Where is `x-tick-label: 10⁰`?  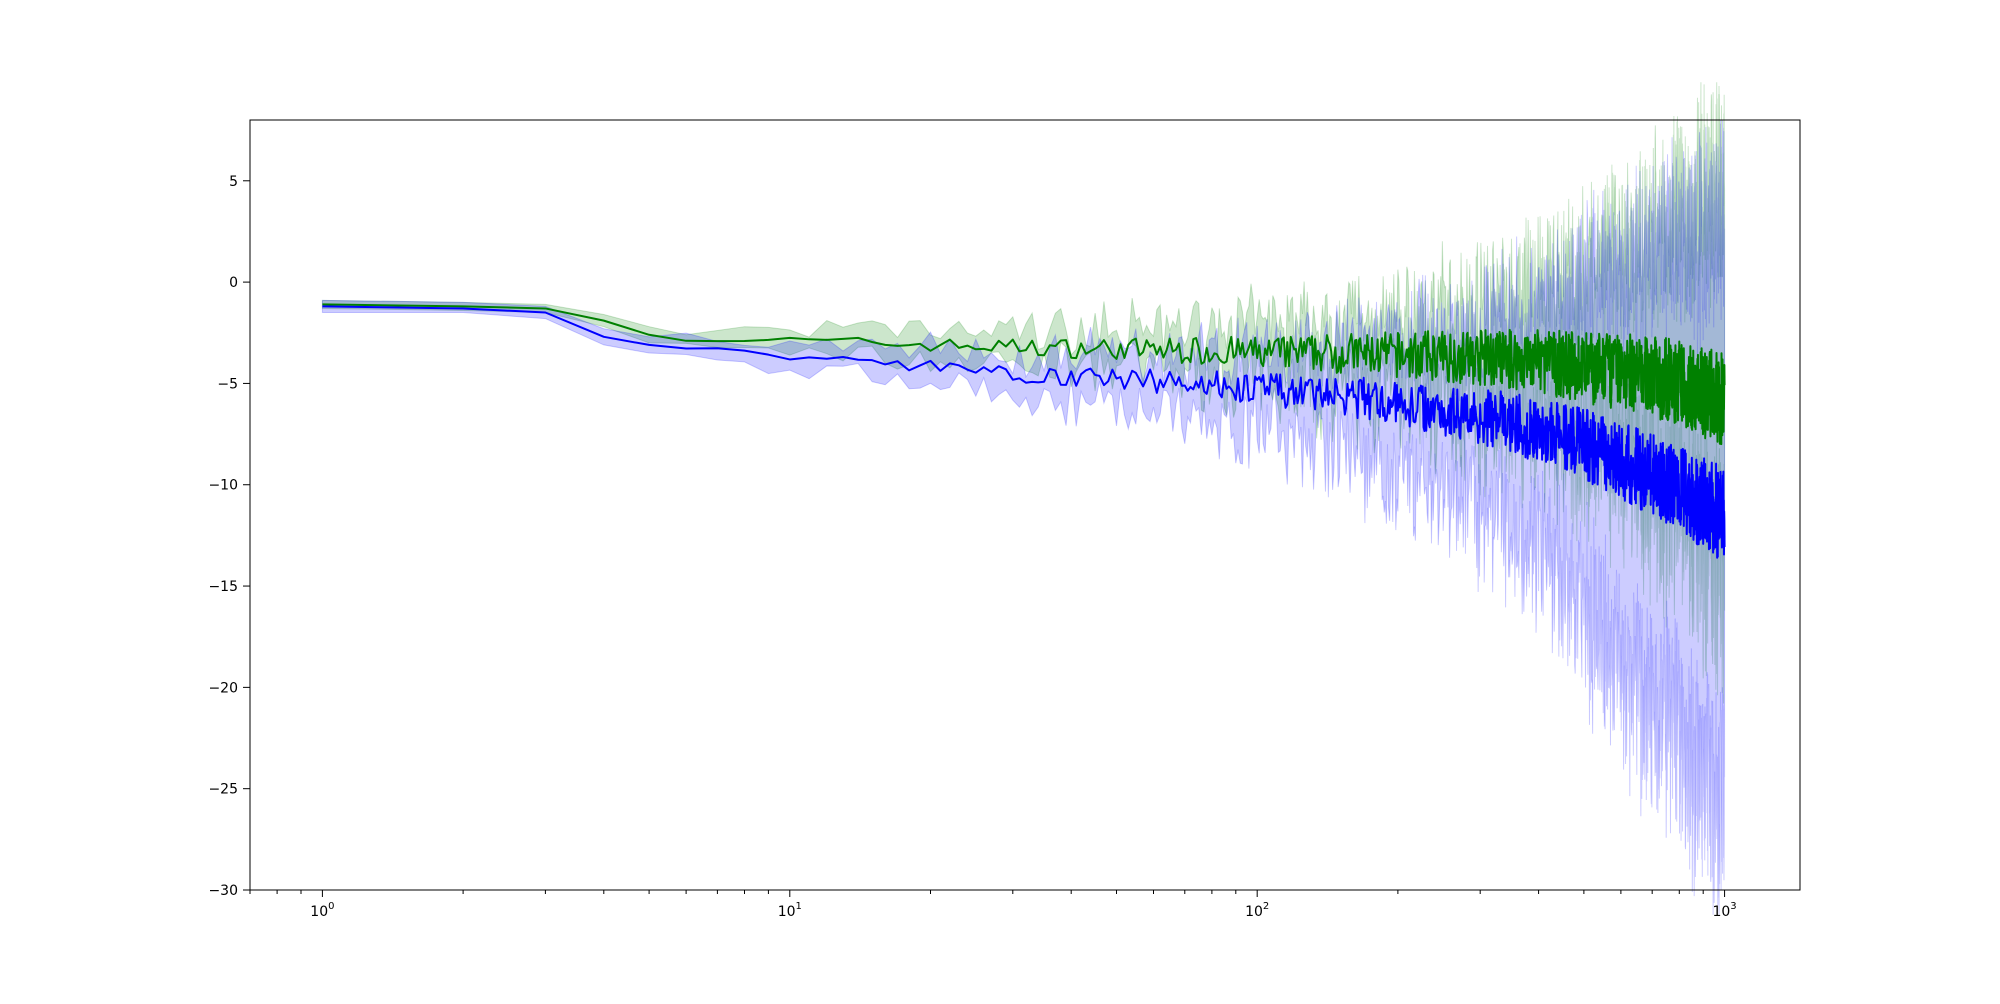
x-tick-label: 10⁰ is located at coordinates (322, 910).